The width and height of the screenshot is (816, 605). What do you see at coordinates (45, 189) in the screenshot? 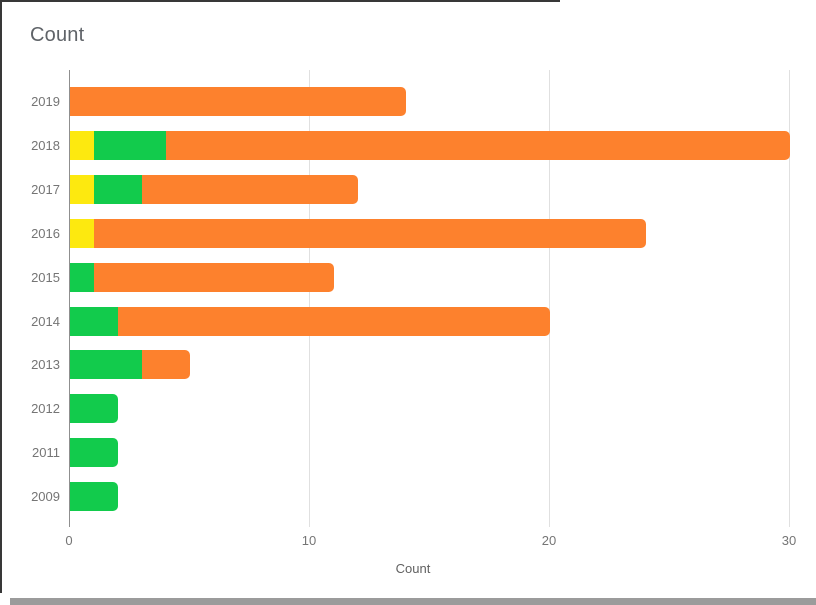
I see `y-axis-label: 2017` at bounding box center [45, 189].